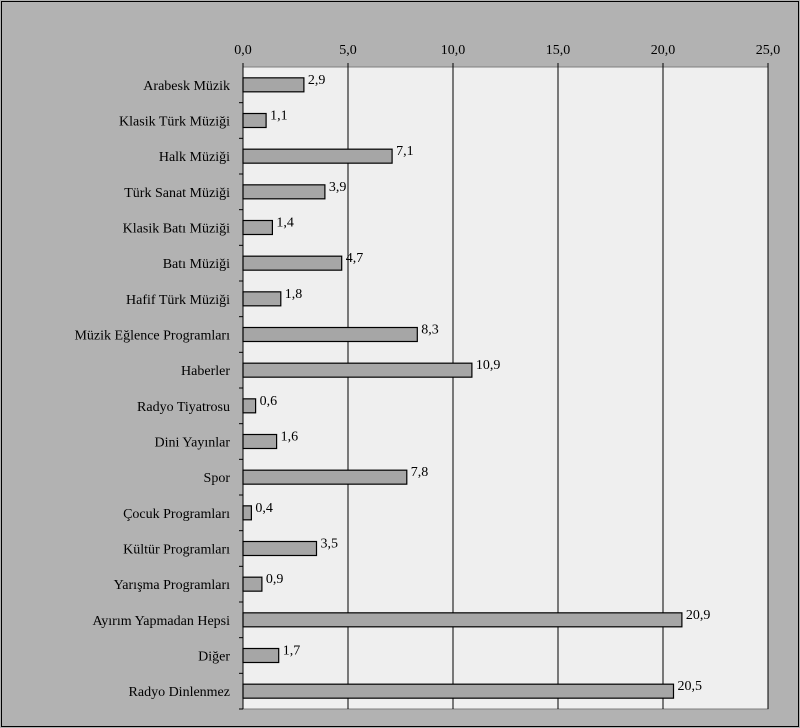  Describe the element at coordinates (183, 407) in the screenshot. I see `category-label: Radyo Tiyatrosu` at that location.